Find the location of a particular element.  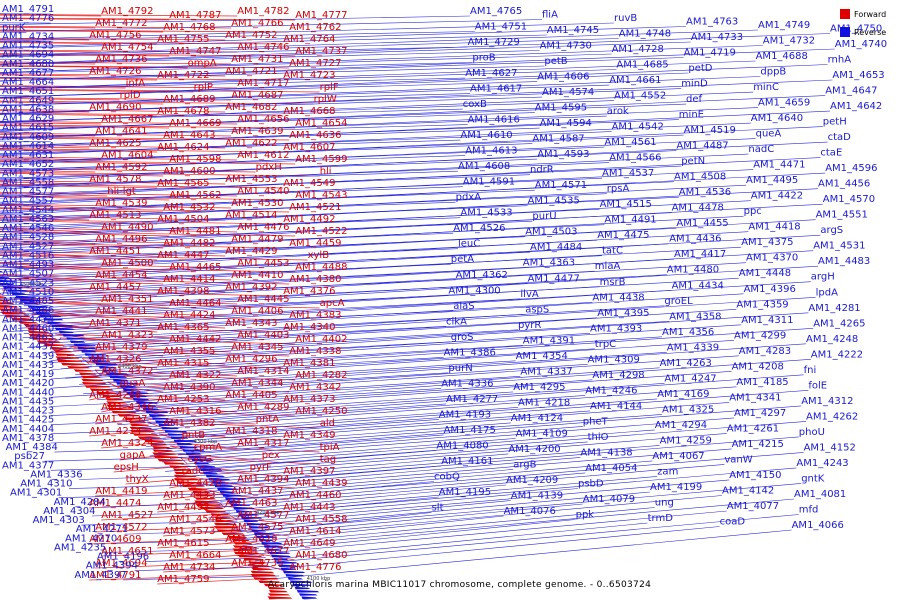

forward-gene-label: AM1_4488 is located at coordinates (321, 267).